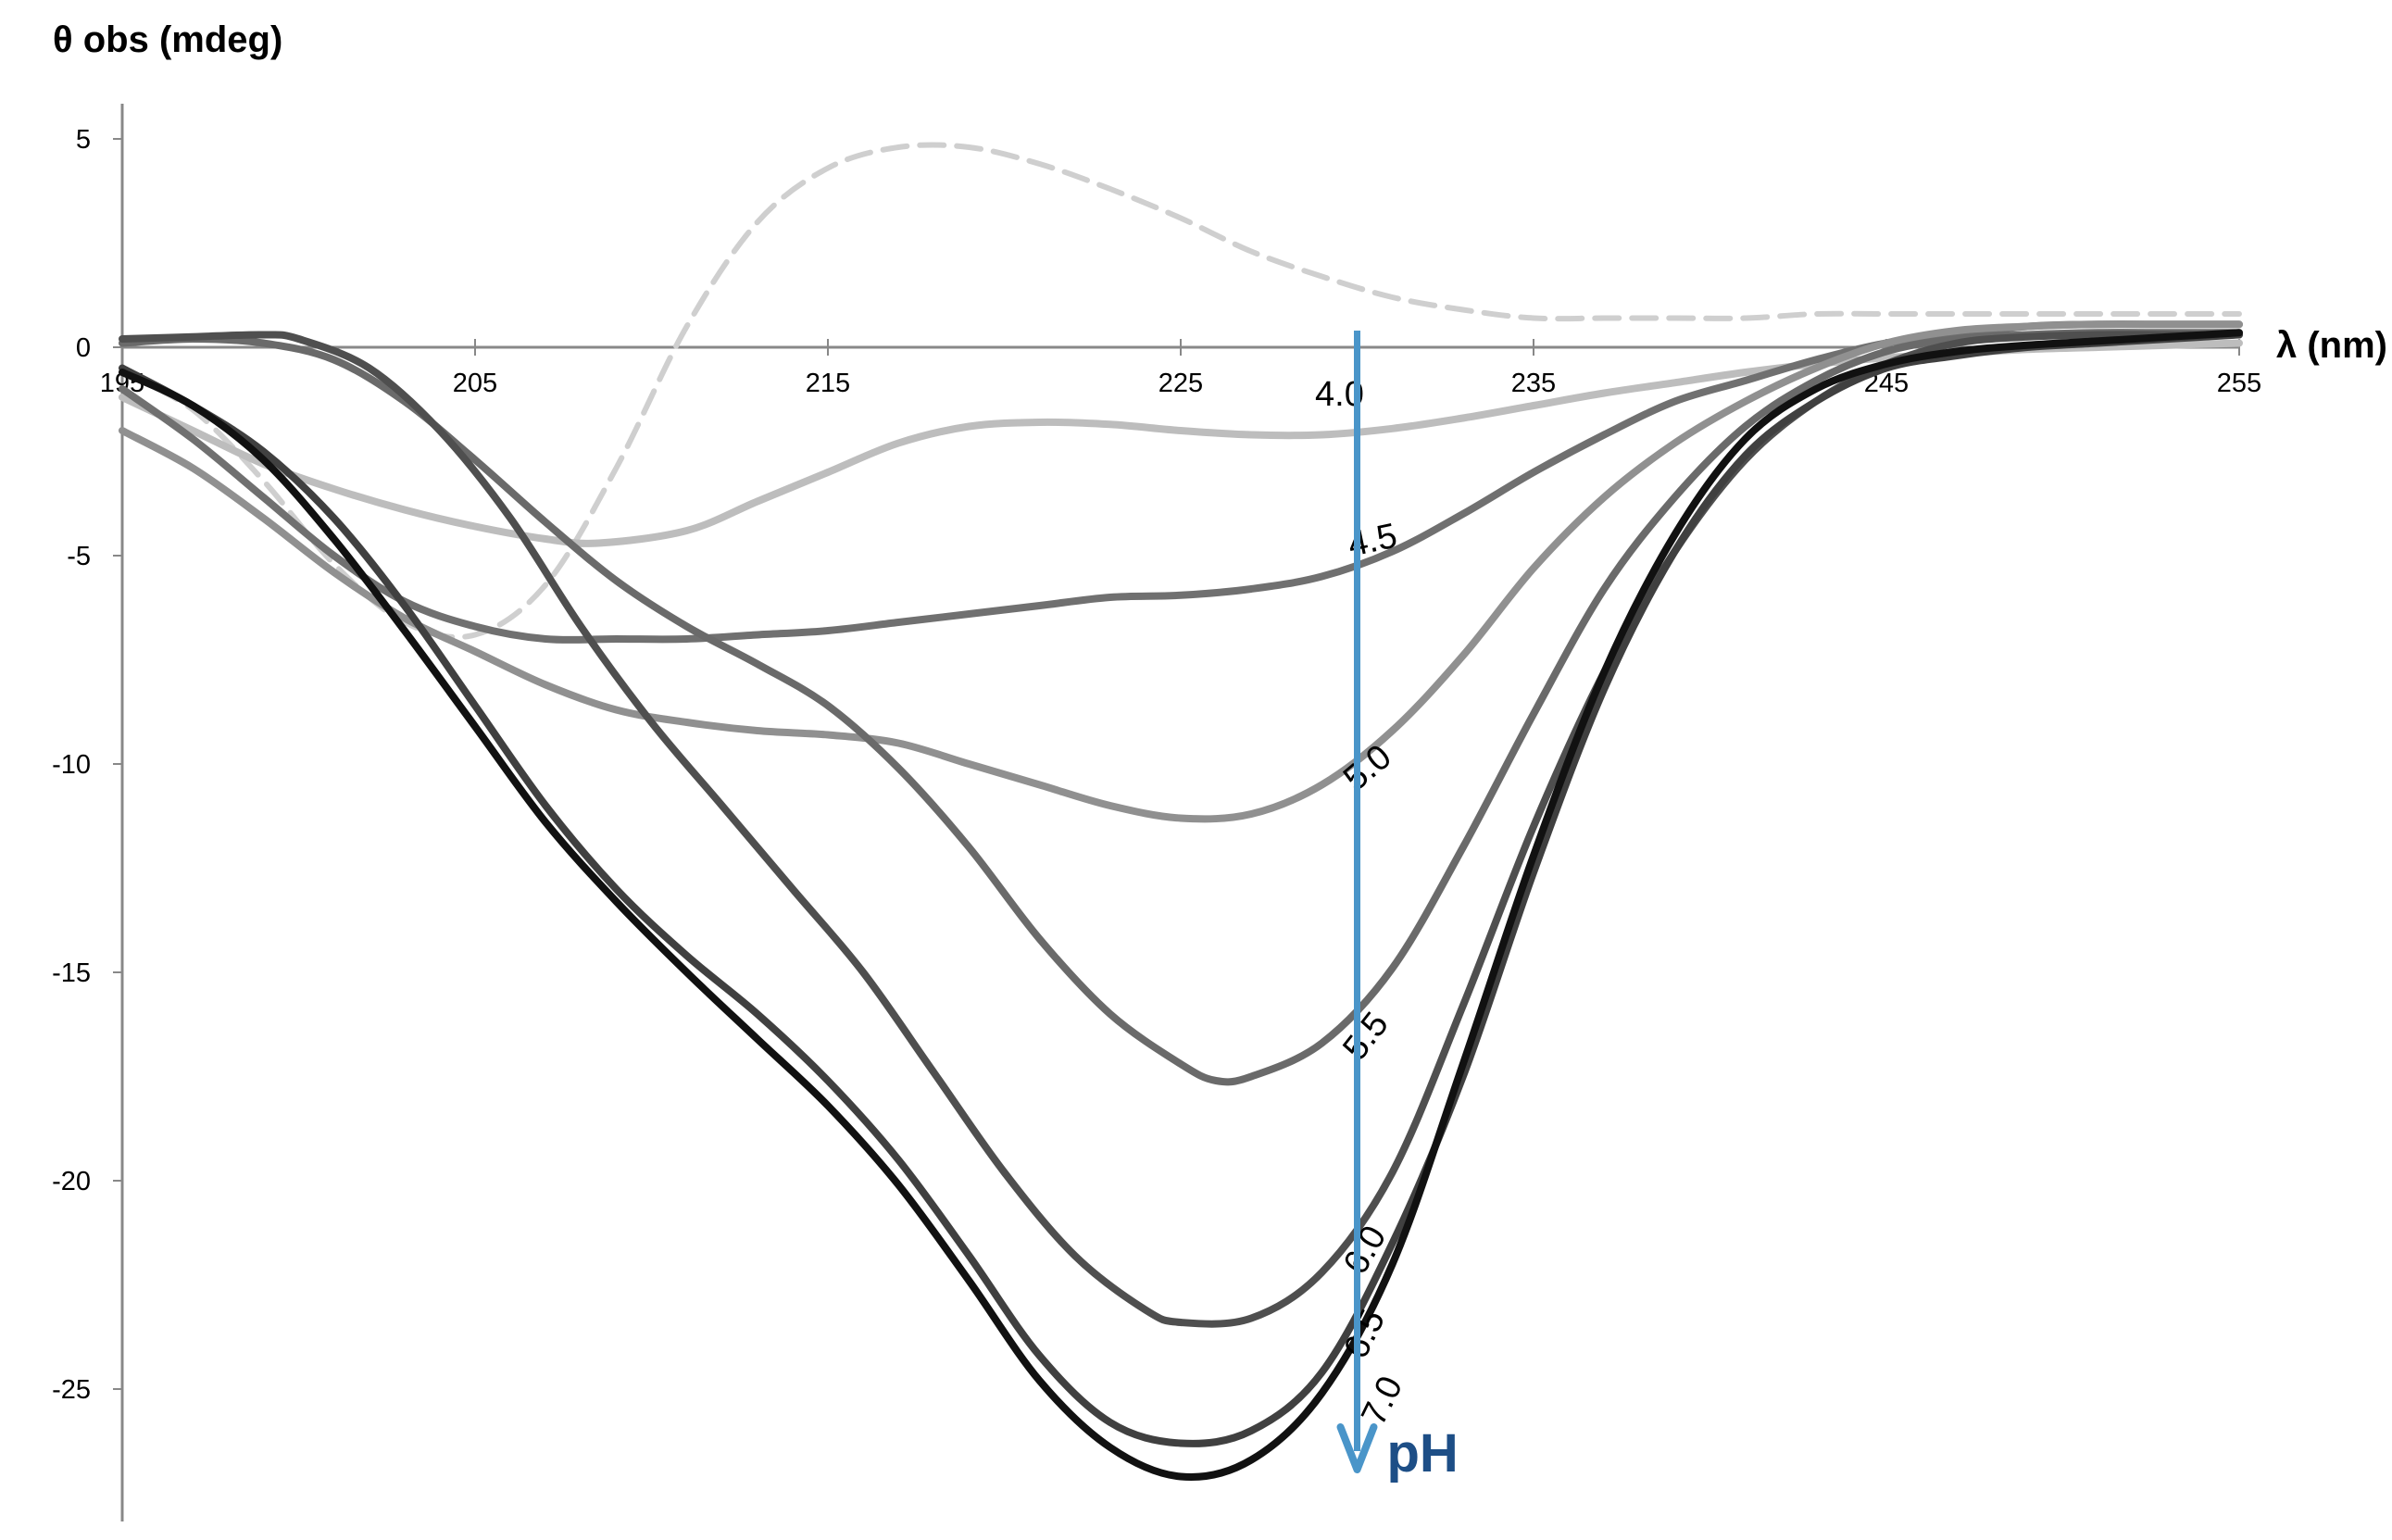  What do you see at coordinates (167, 40) in the screenshot?
I see `y-axis-title: θ obs (mdeg)` at bounding box center [167, 40].